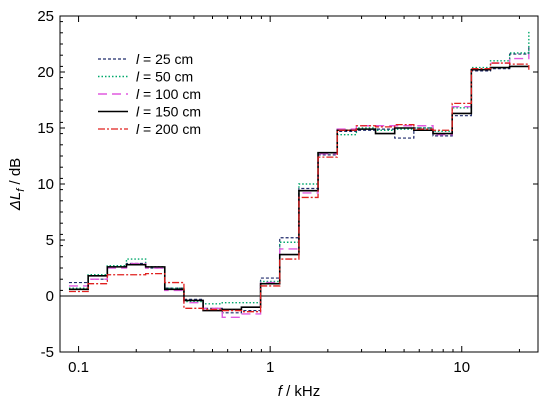  I want to click on y-axis-label: ΔLf / dB, so click(17, 184).